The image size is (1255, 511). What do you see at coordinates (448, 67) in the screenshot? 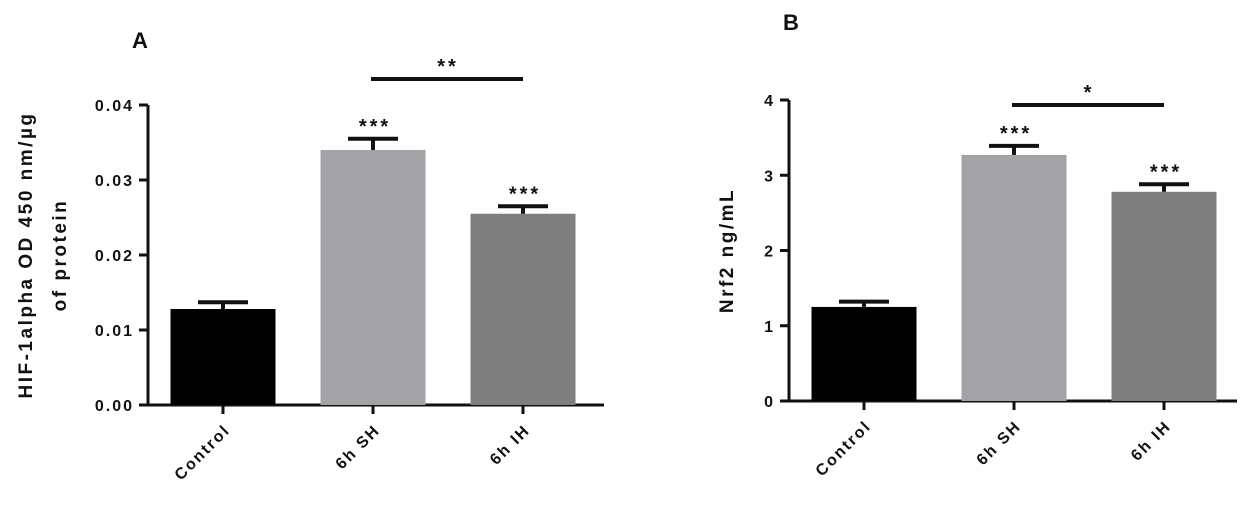
I see `comparison-significance: **` at bounding box center [448, 67].